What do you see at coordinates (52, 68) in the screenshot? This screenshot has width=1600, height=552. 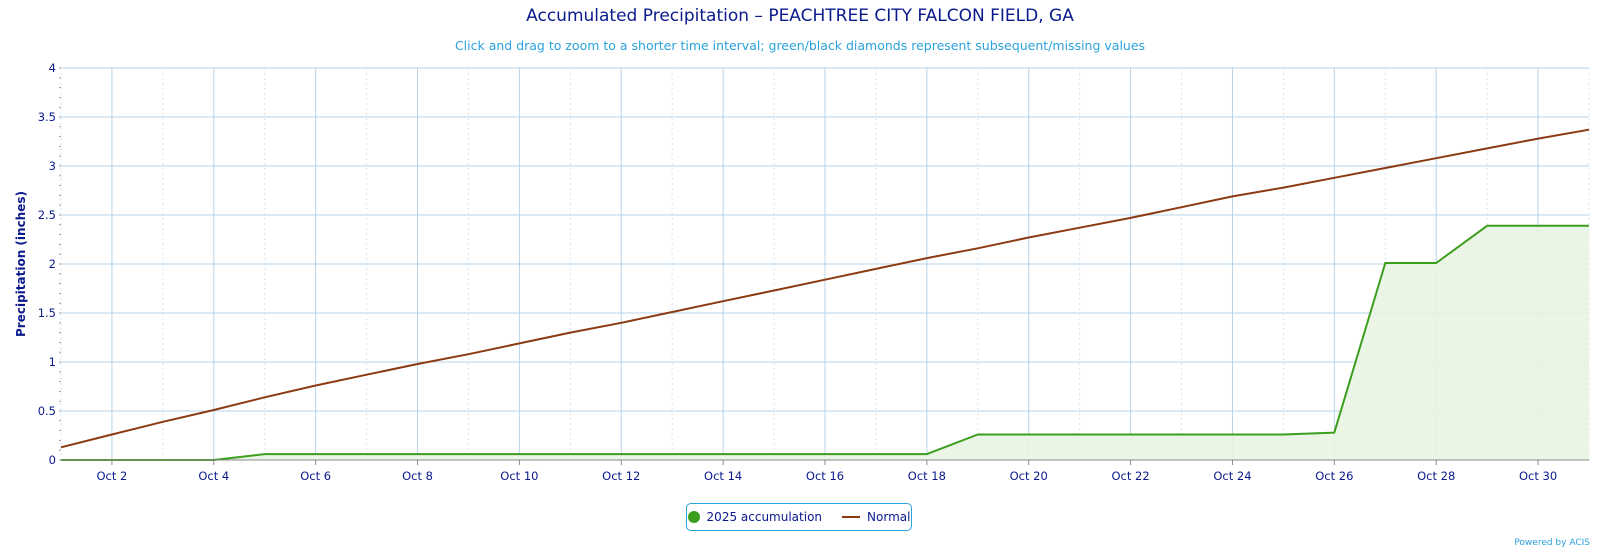 I see `y-tick-label: 4` at bounding box center [52, 68].